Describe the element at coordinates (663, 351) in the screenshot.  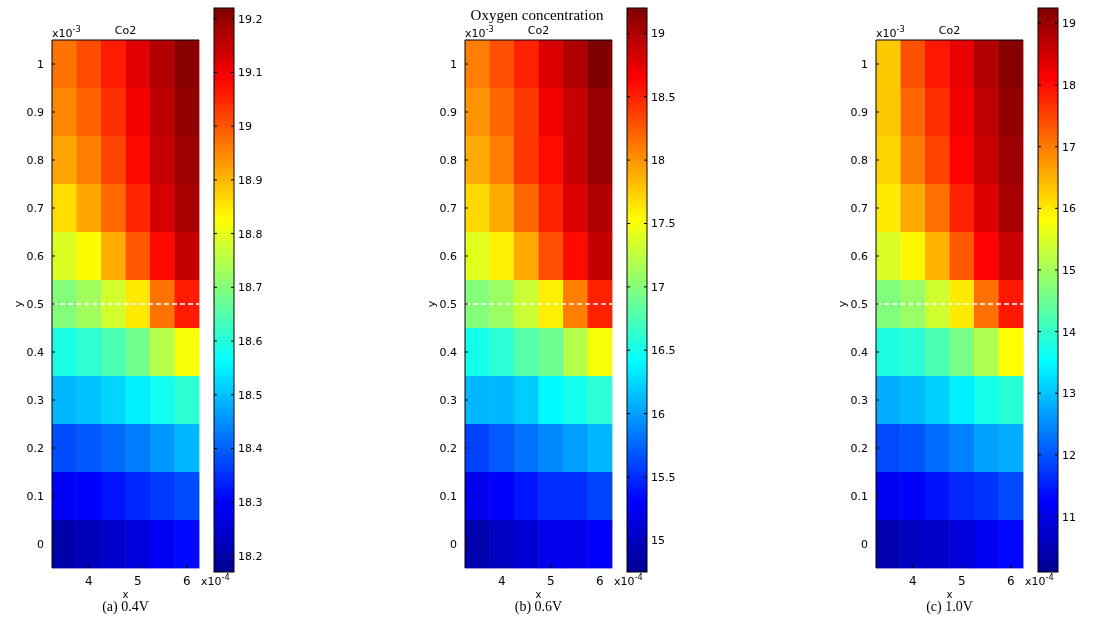
I see `color-bar-label: 16.5` at that location.